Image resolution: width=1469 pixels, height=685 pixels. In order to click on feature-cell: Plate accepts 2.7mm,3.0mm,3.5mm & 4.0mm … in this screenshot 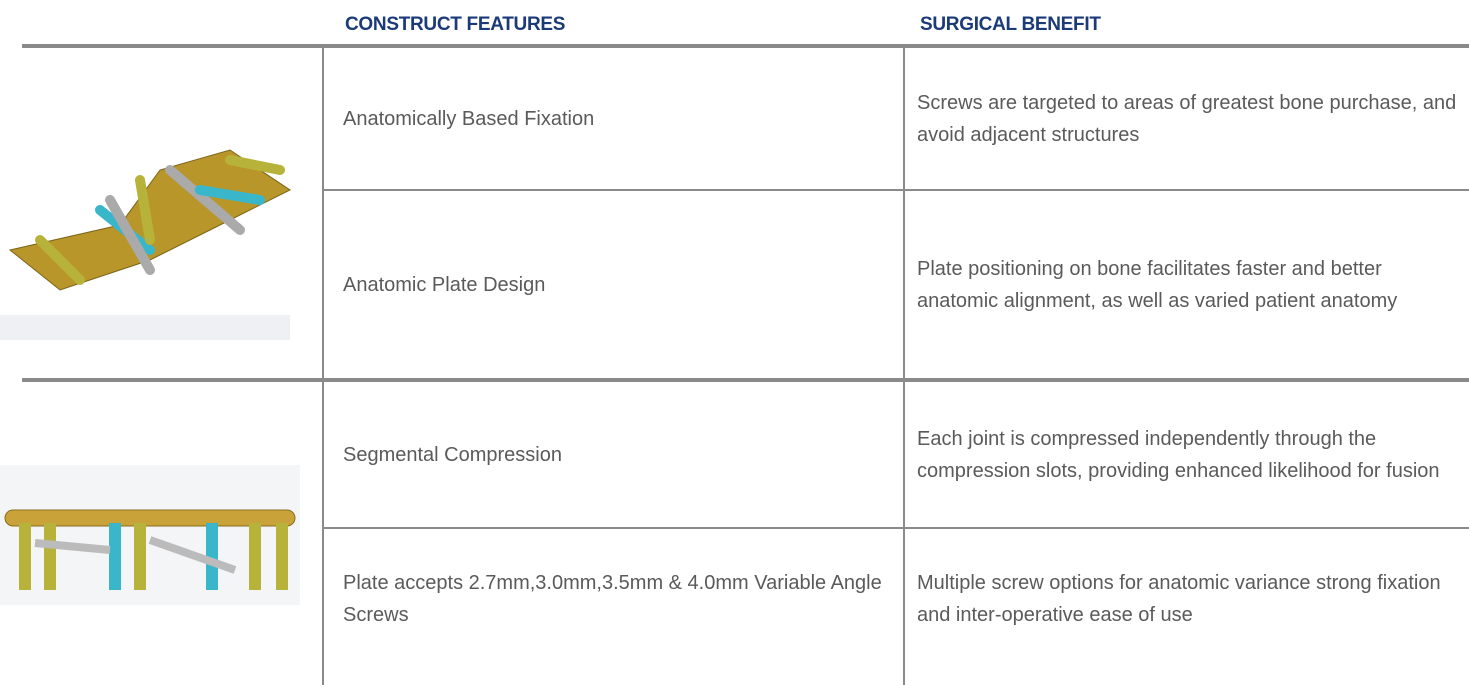, I will do `click(612, 599)`.